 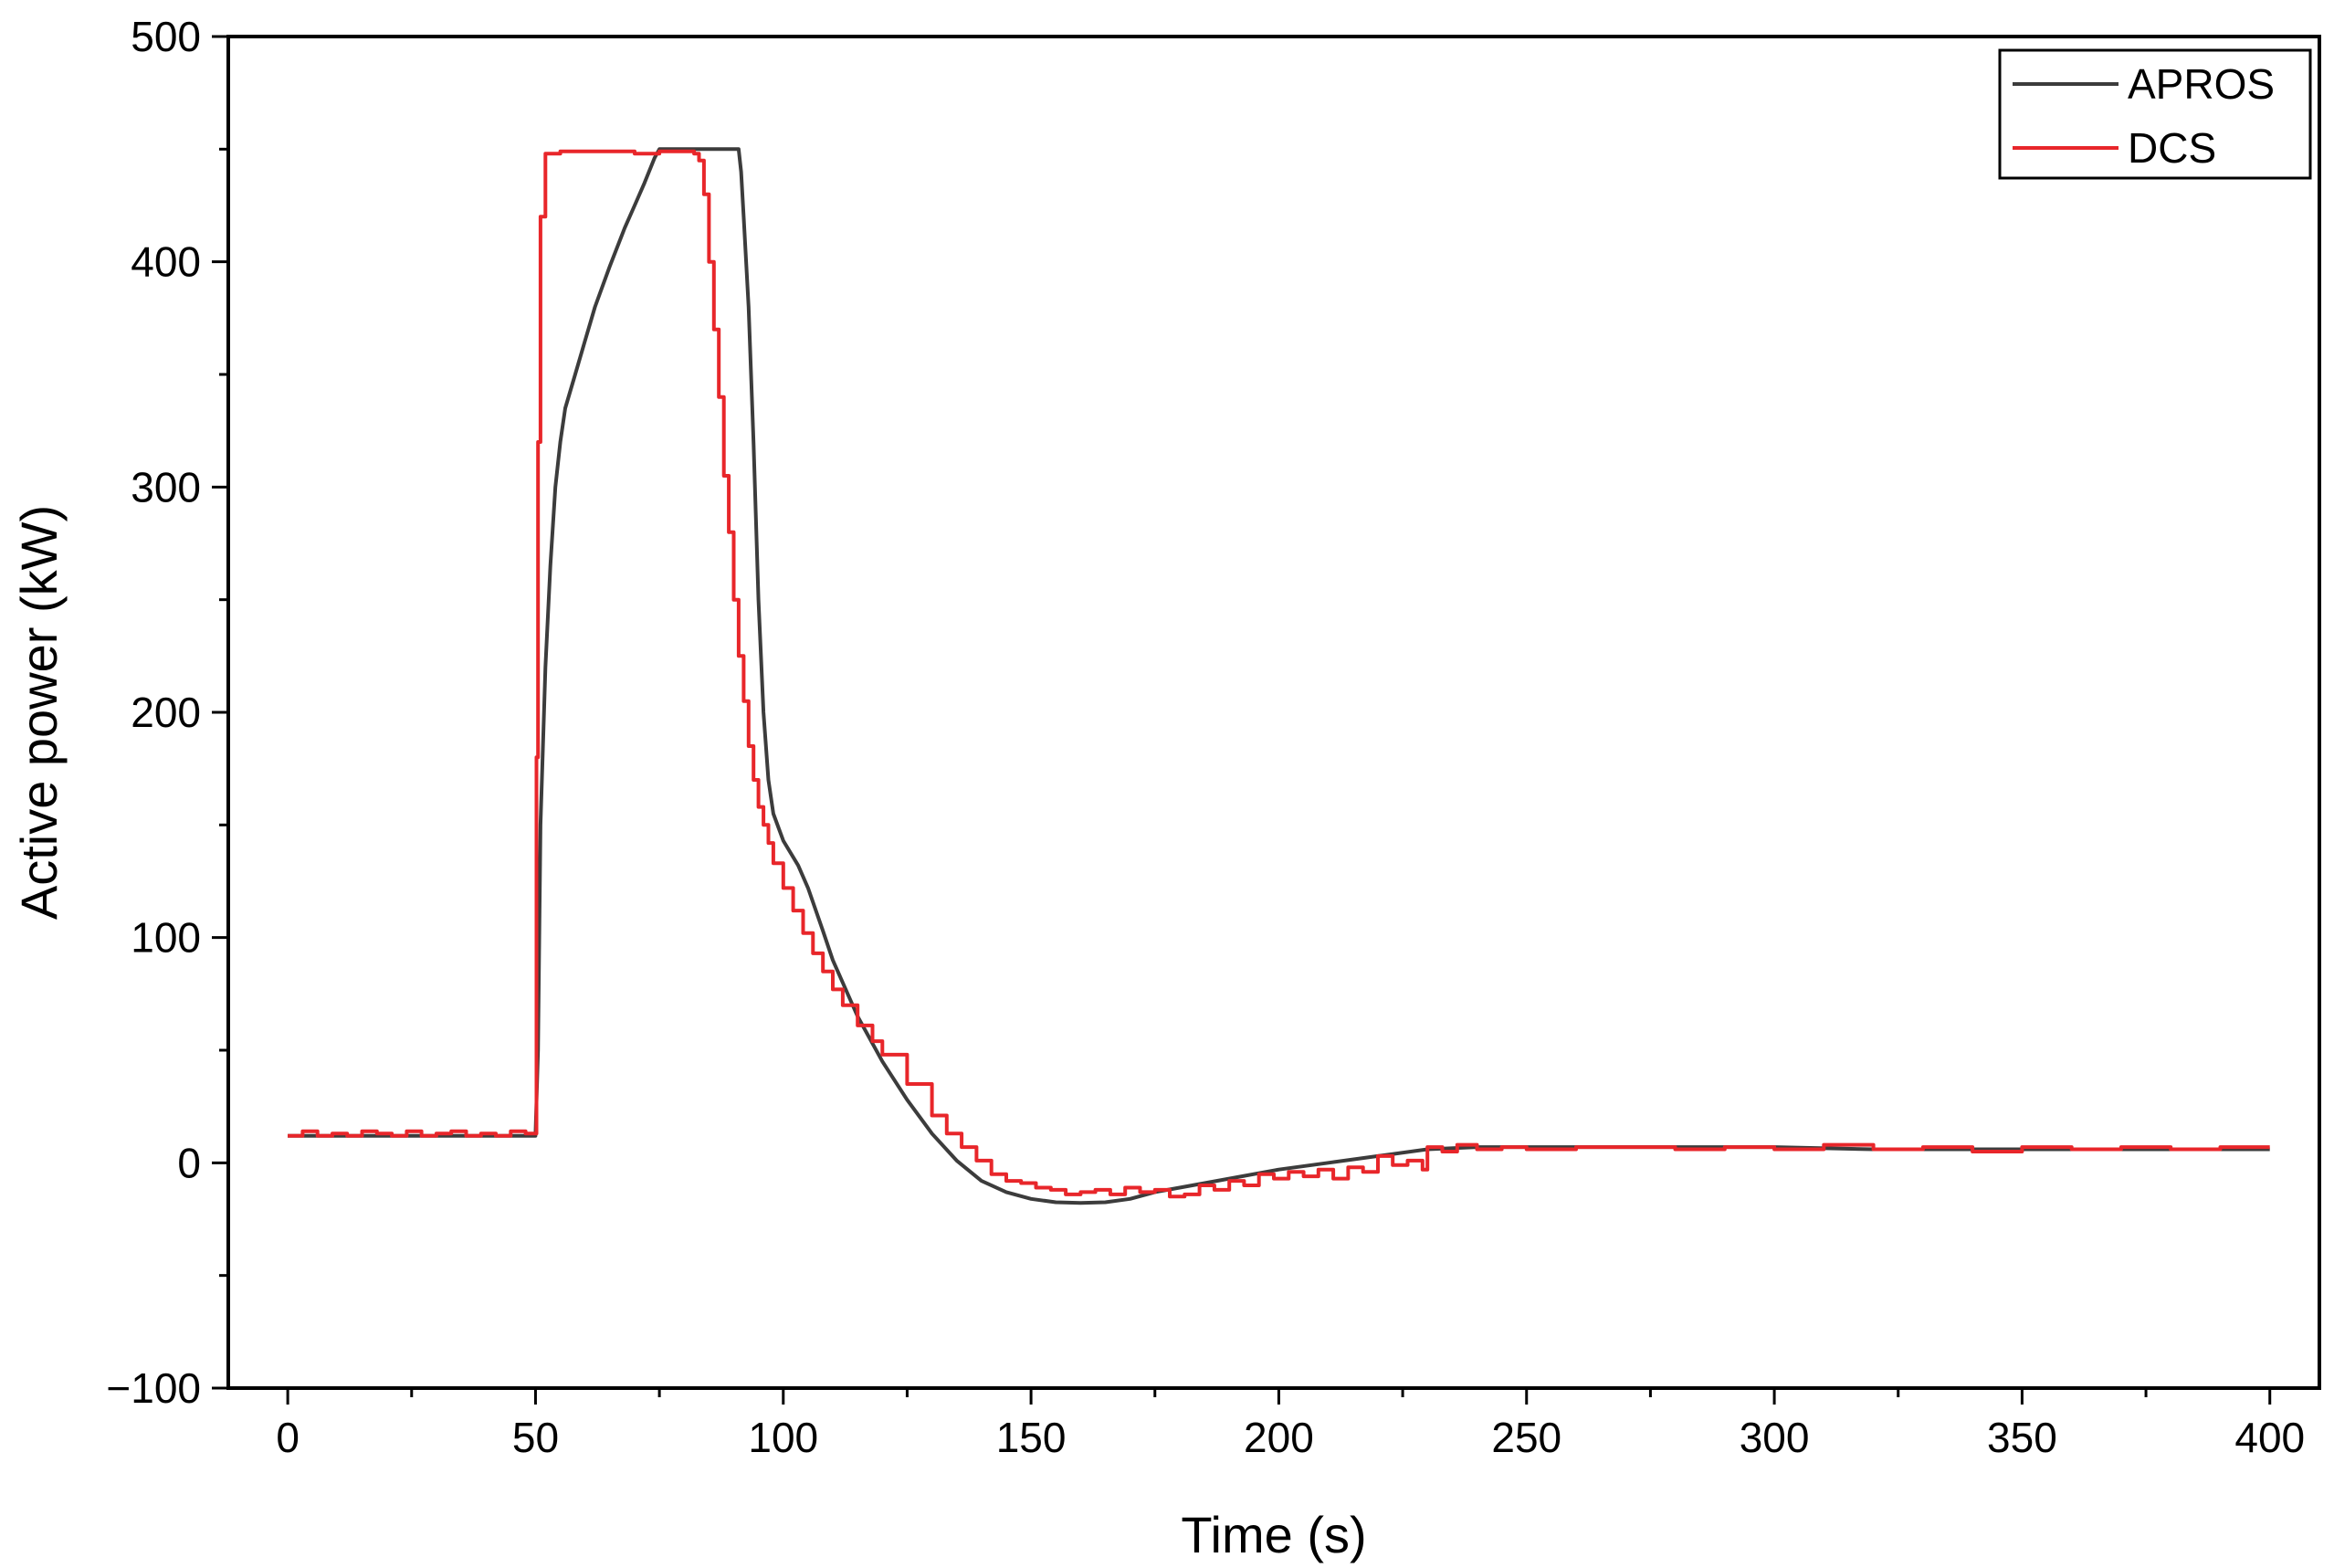 What do you see at coordinates (2022, 1437) in the screenshot?
I see `x-tick-label: 350` at bounding box center [2022, 1437].